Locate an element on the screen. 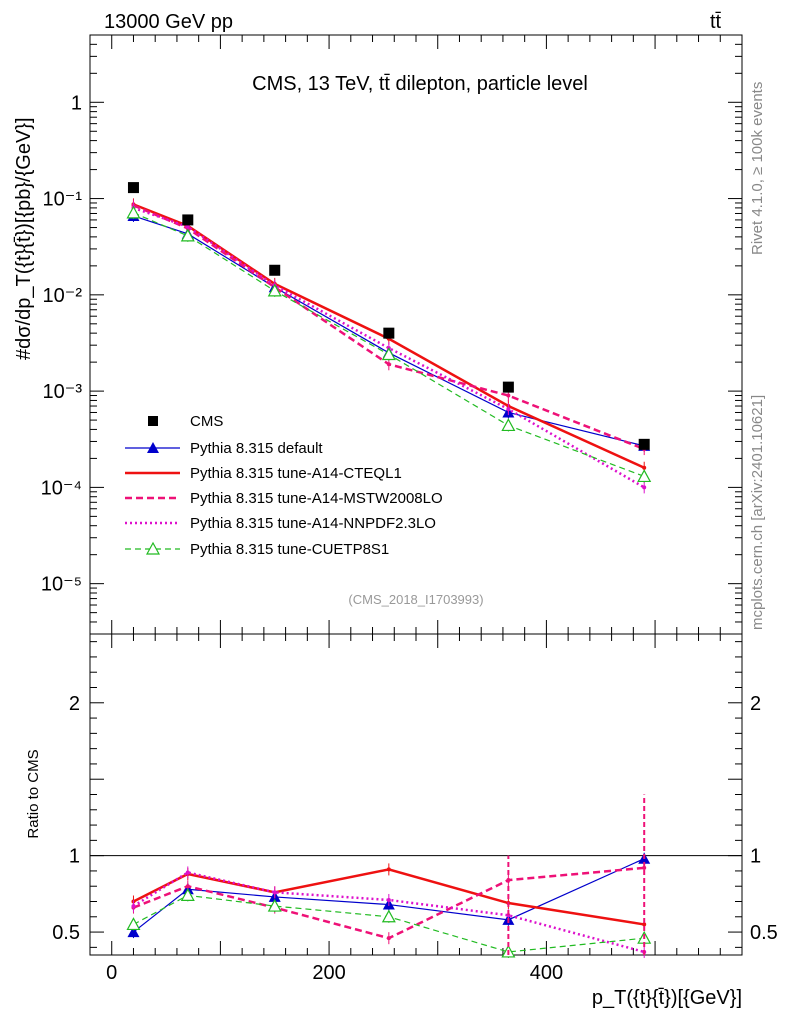 This screenshot has width=786, height=1024. process-label: tt̄ is located at coordinates (716, 22).